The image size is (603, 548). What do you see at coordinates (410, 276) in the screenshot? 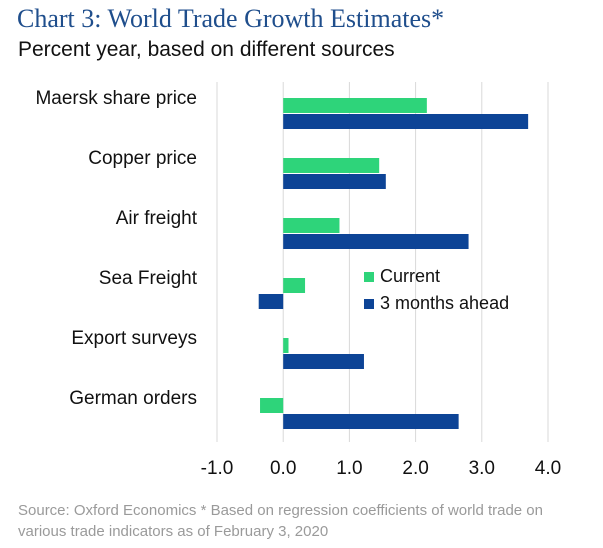
I see `legend-label-0: Current` at bounding box center [410, 276].